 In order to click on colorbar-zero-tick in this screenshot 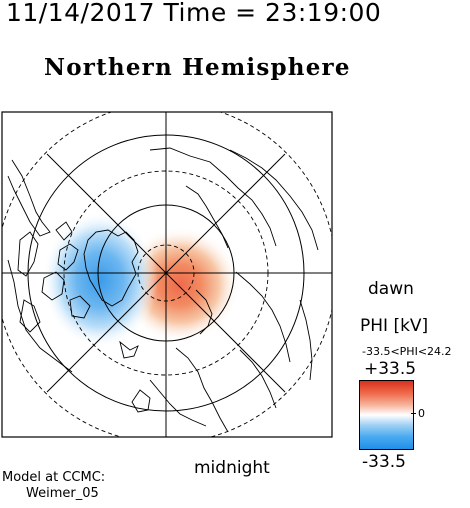, I will do `click(413, 413)`.